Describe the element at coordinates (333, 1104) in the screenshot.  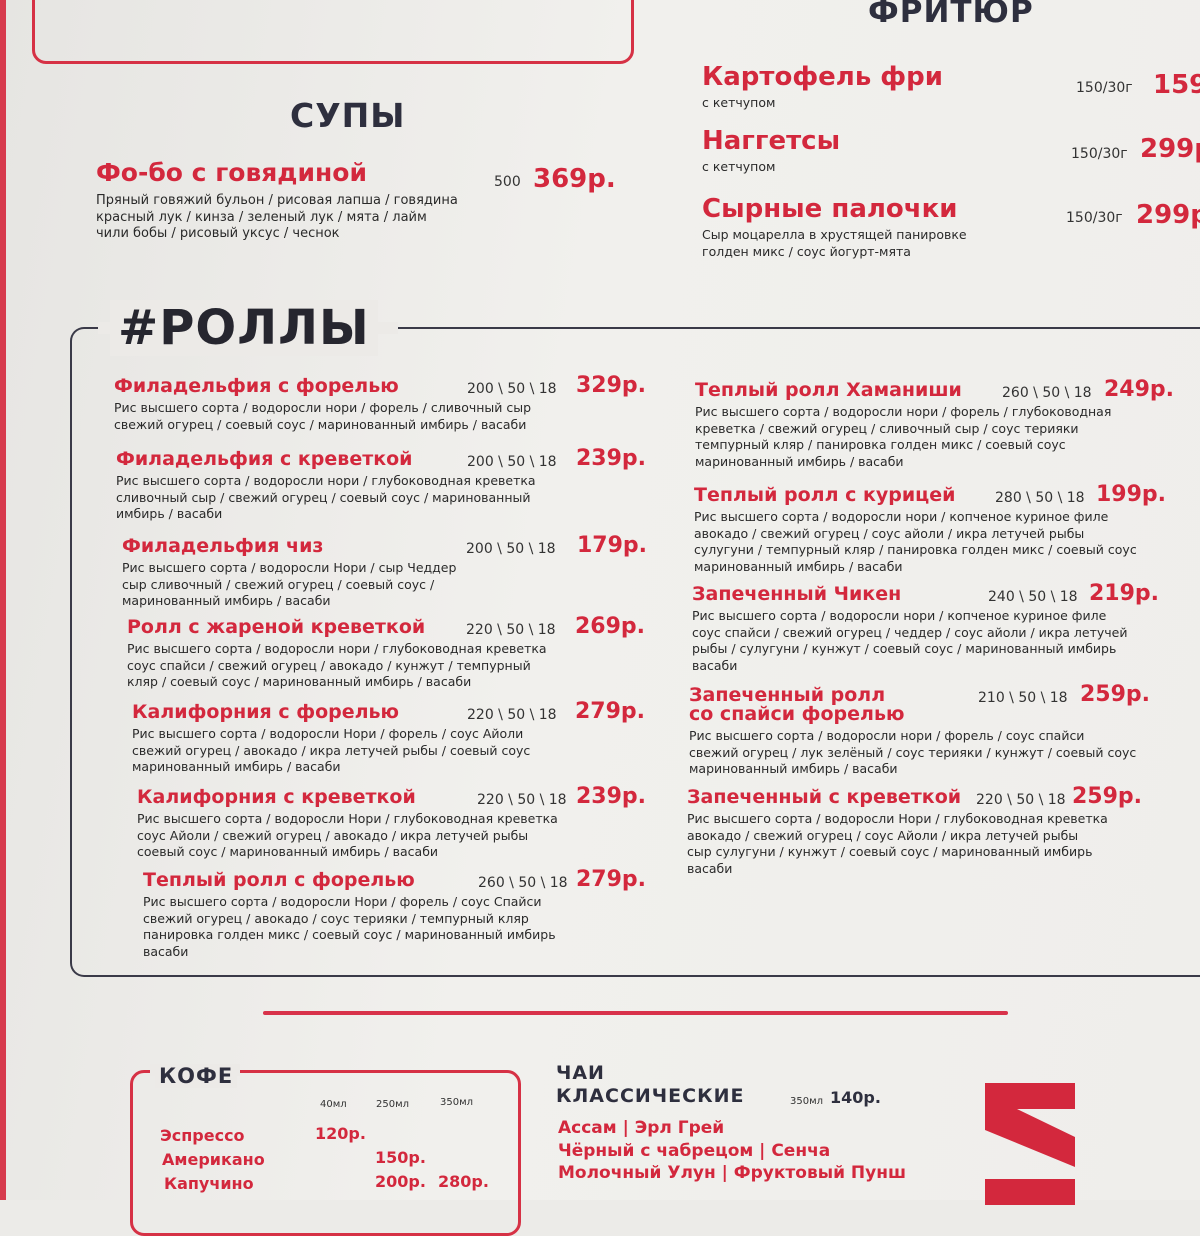
I see `coffee-size: 40мл` at that location.